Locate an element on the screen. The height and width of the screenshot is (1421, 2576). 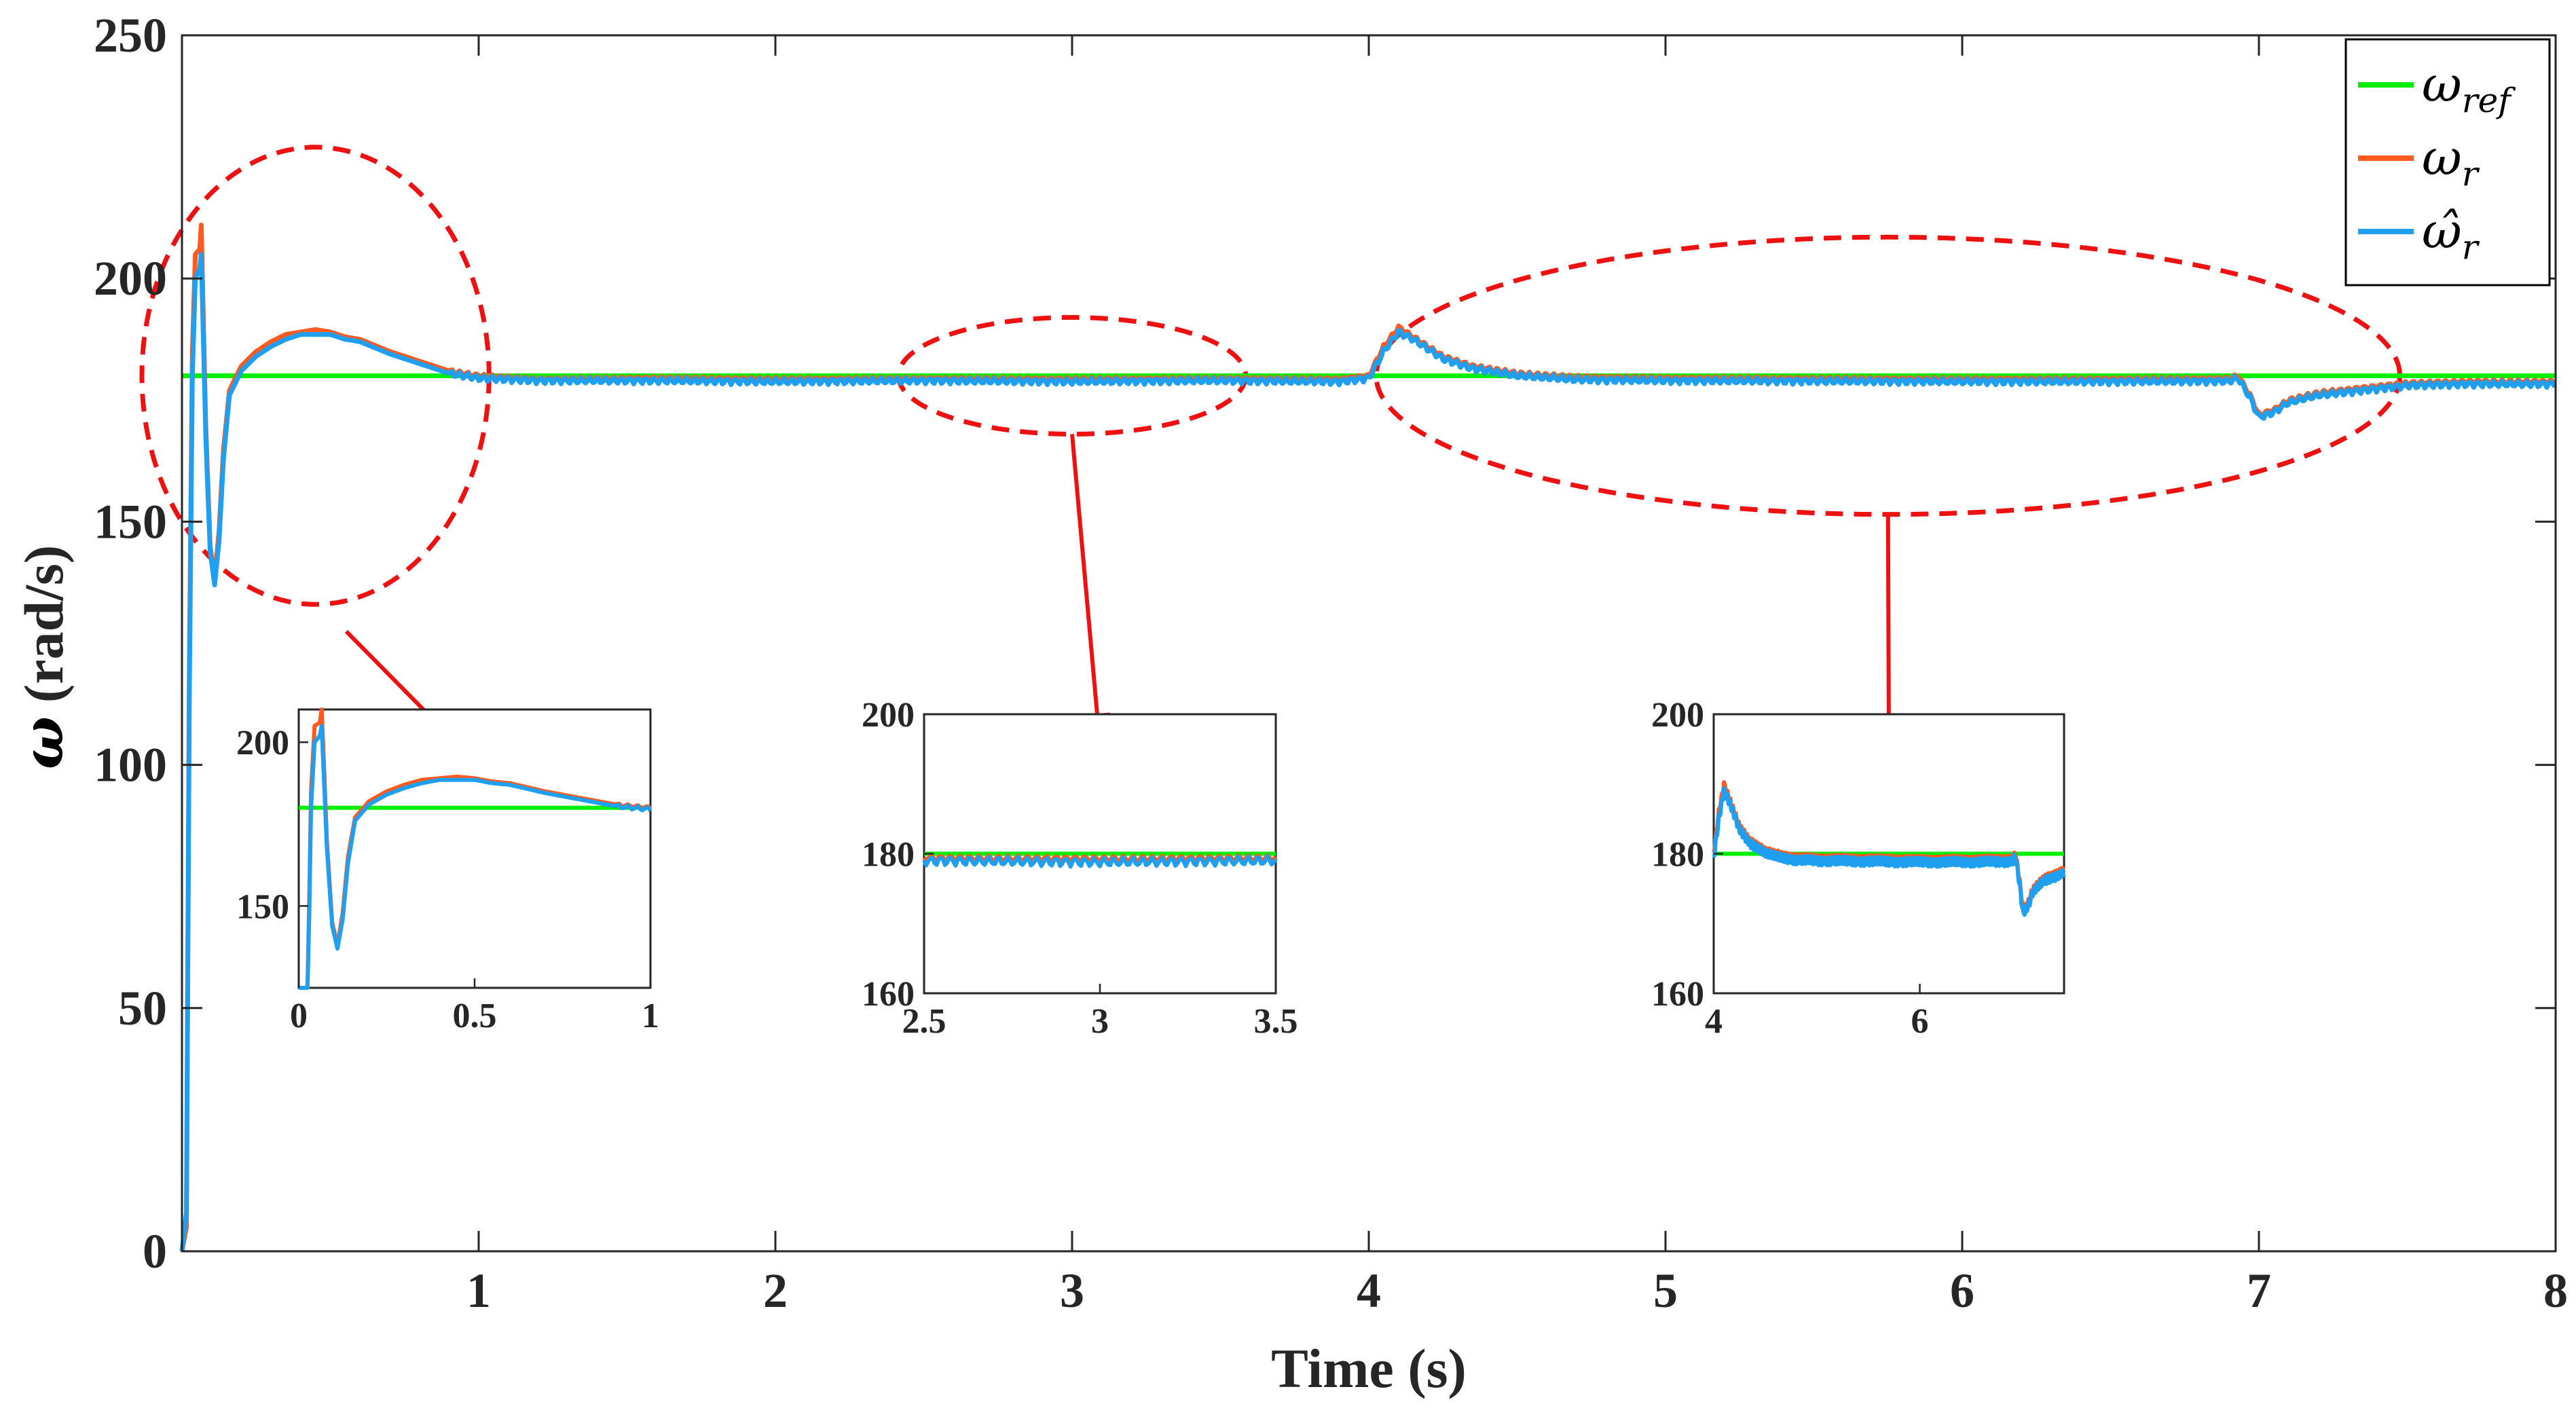
legend-box is located at coordinates (2447, 162).